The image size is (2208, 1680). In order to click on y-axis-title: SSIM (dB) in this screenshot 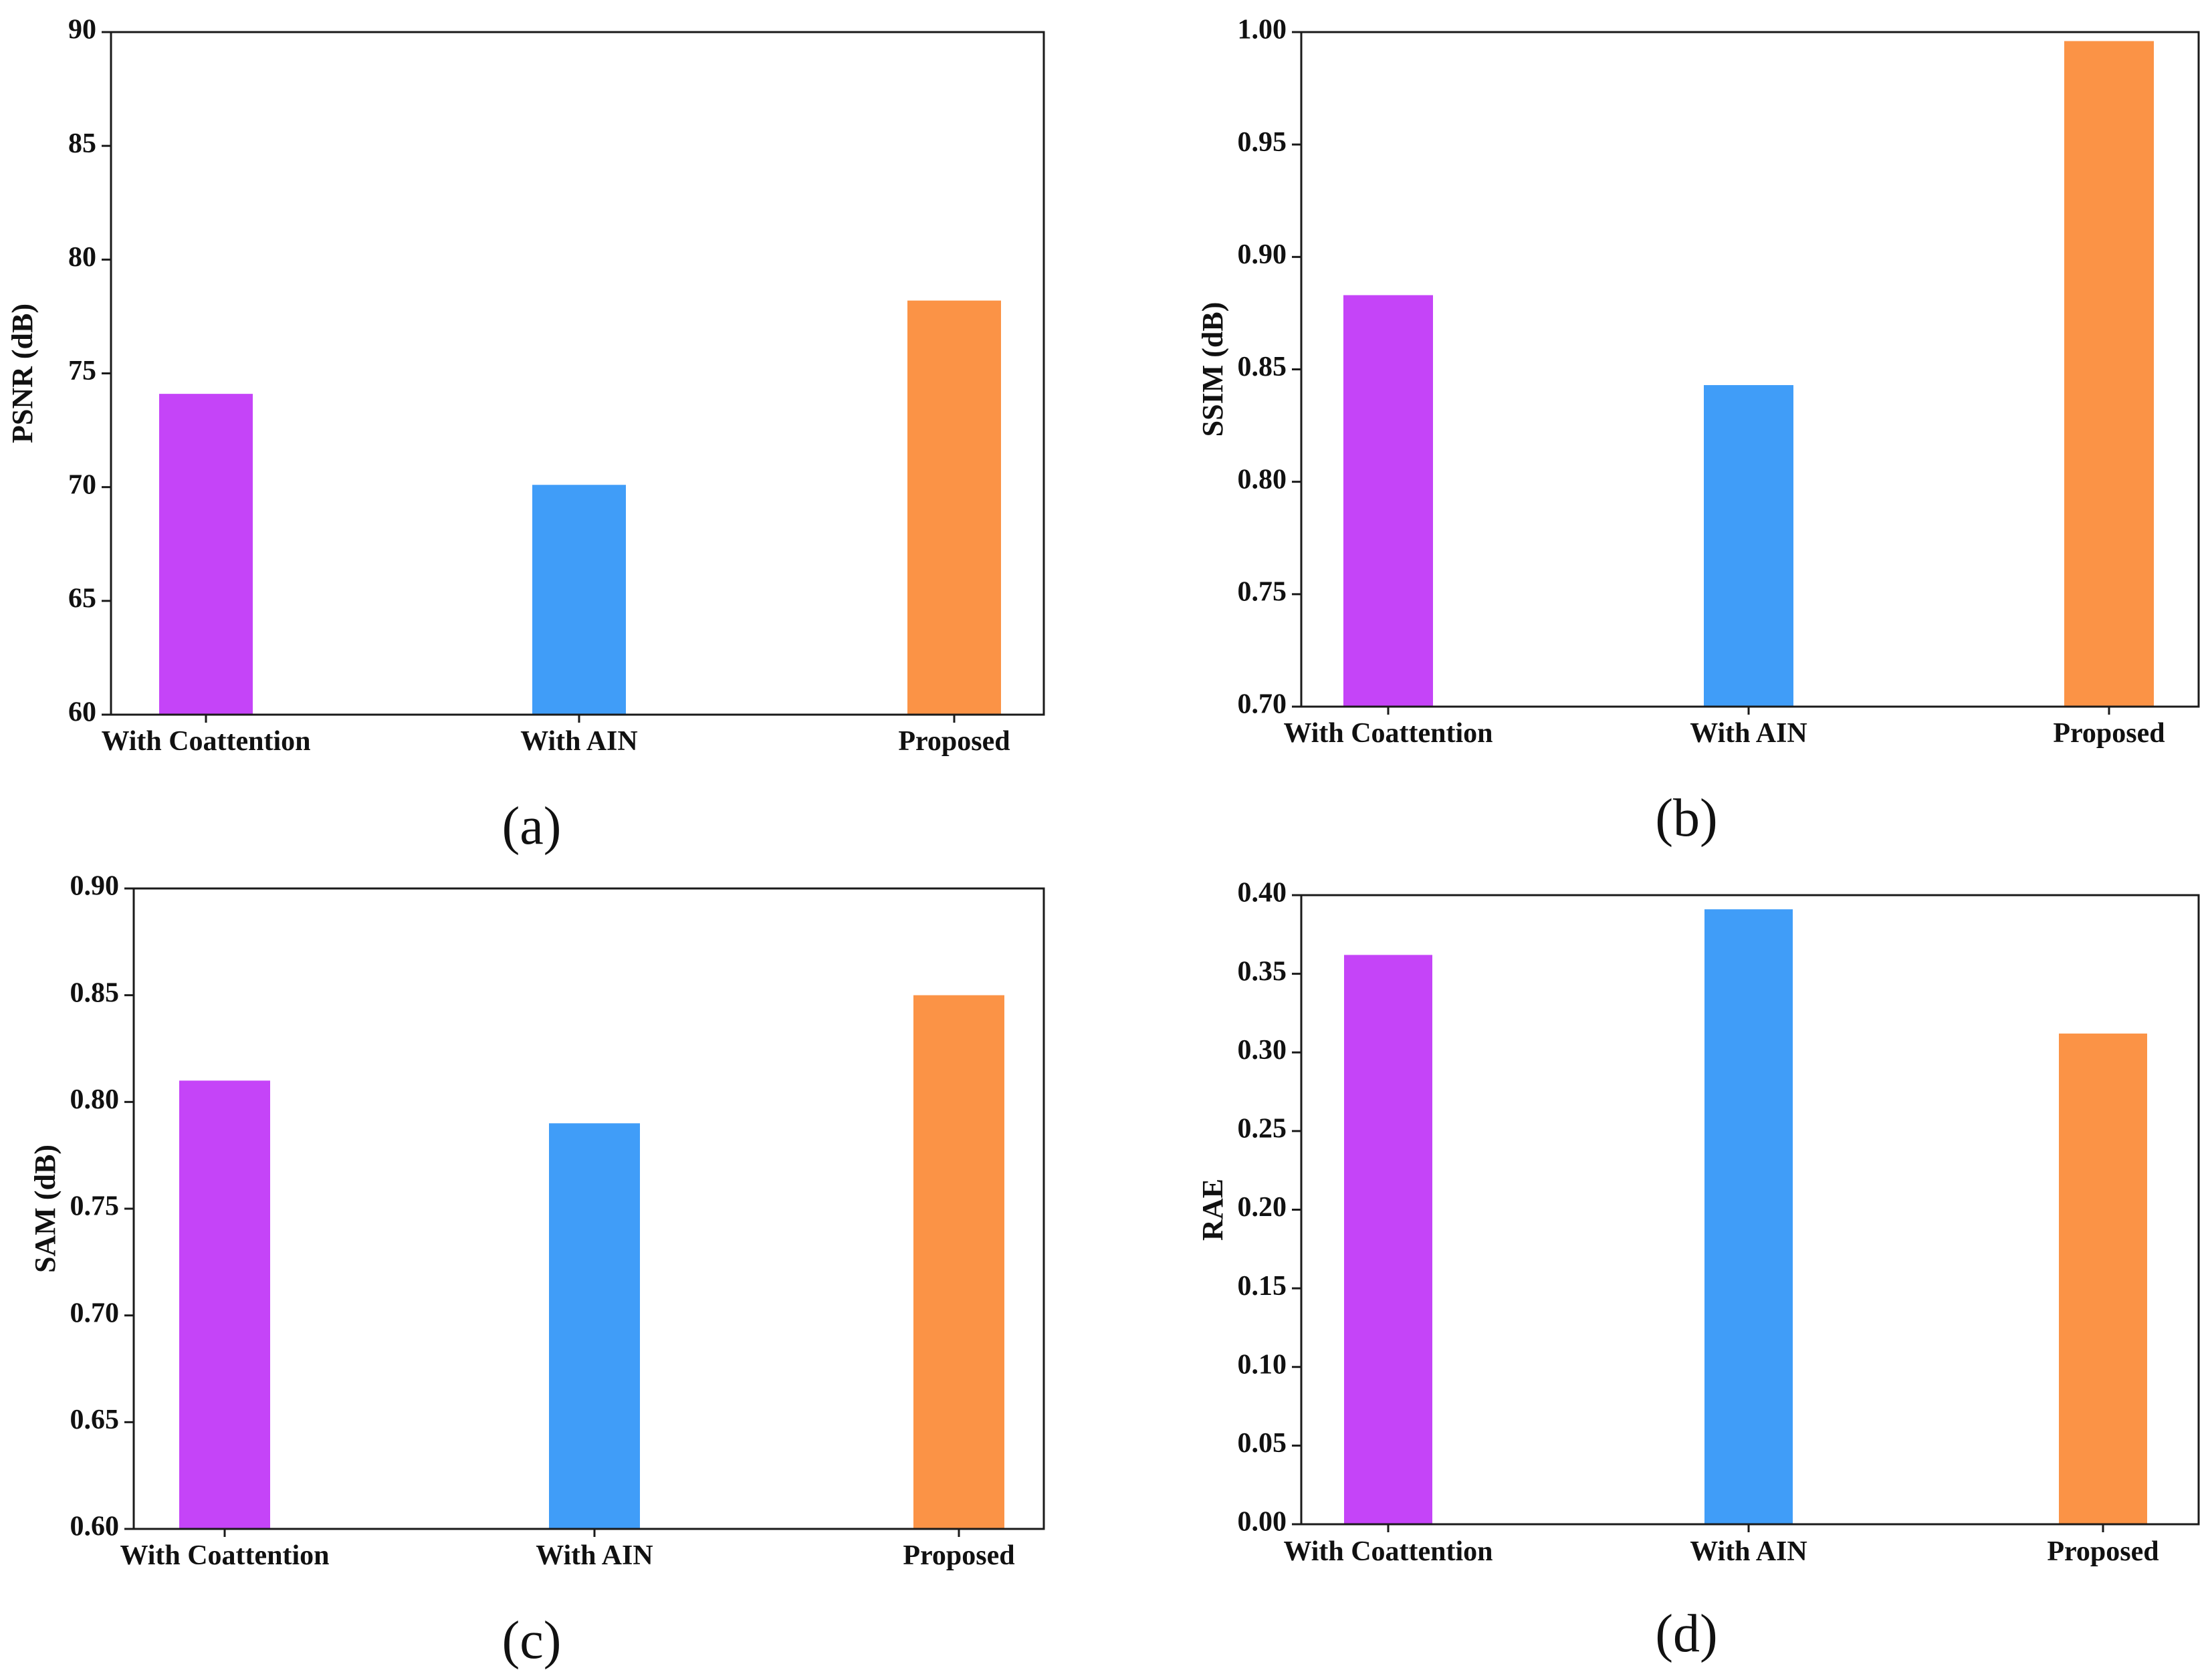, I will do `click(1212, 369)`.